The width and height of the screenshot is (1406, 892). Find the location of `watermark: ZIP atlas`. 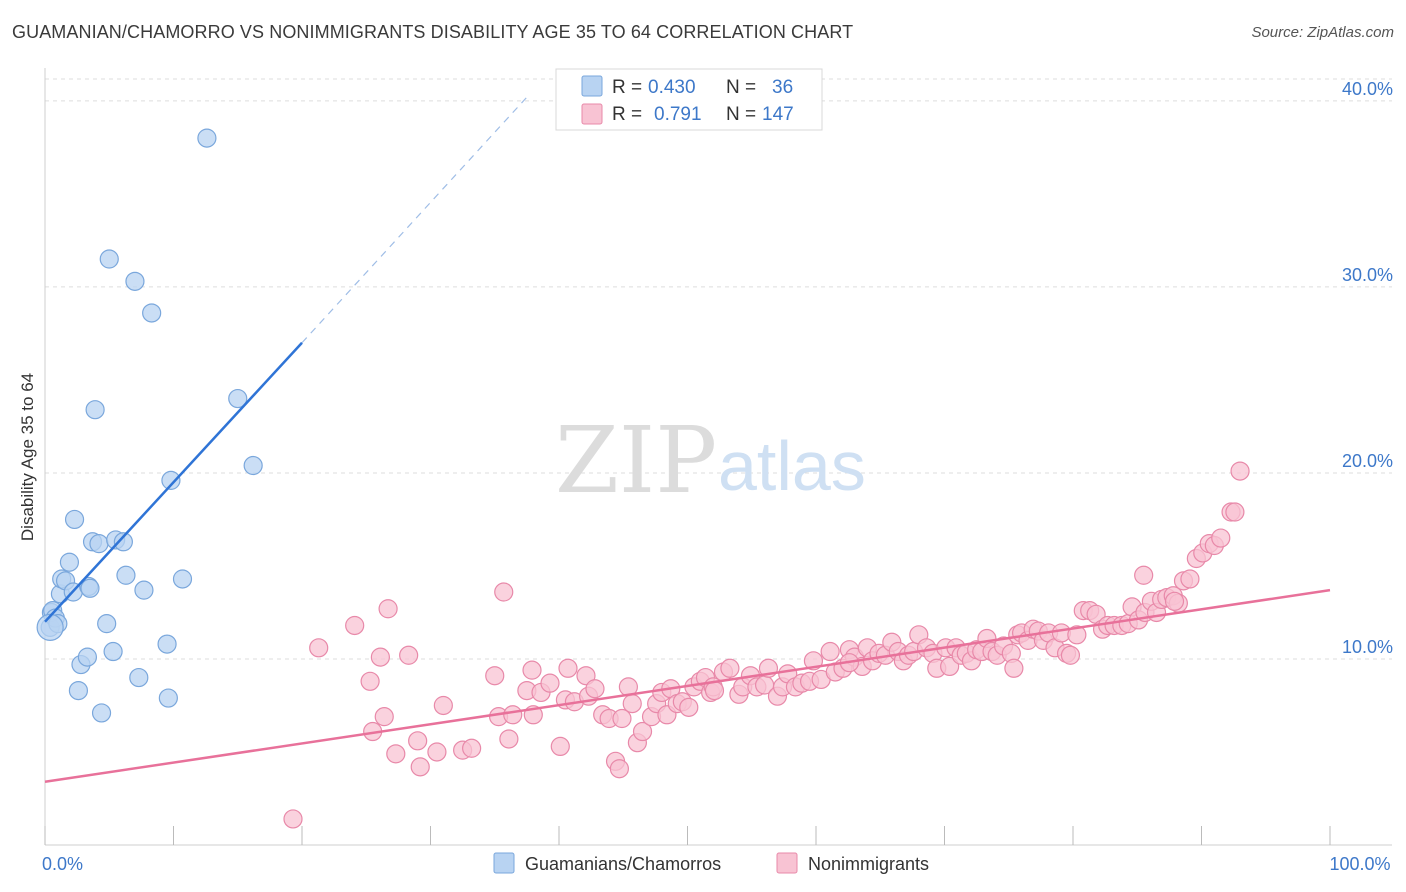

watermark: ZIP atlas is located at coordinates (710, 460).